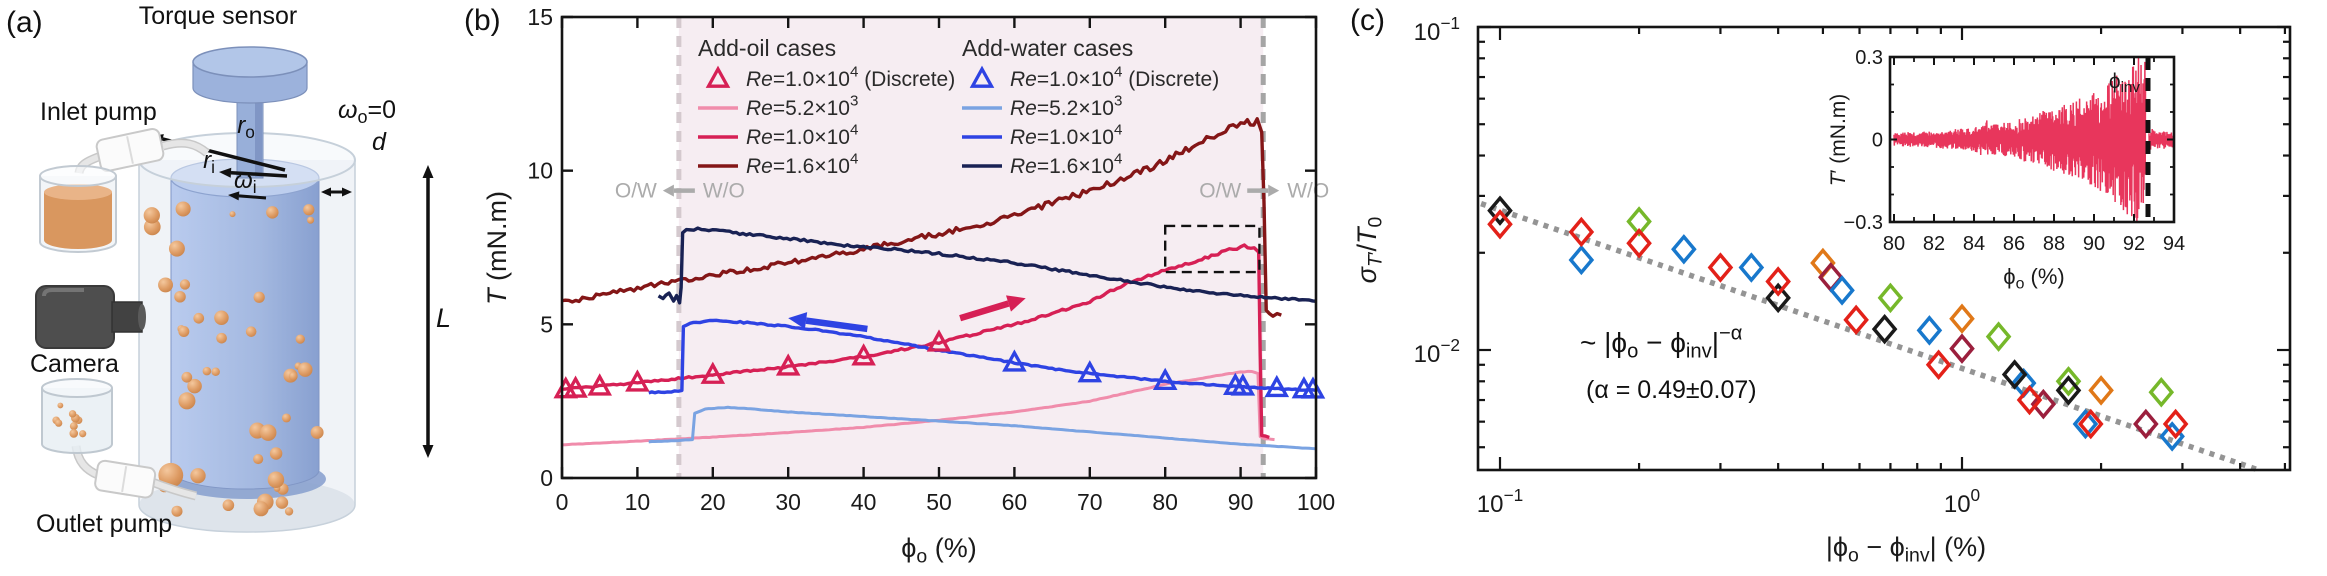  I want to click on y-tick-label: 5, so click(546, 324).